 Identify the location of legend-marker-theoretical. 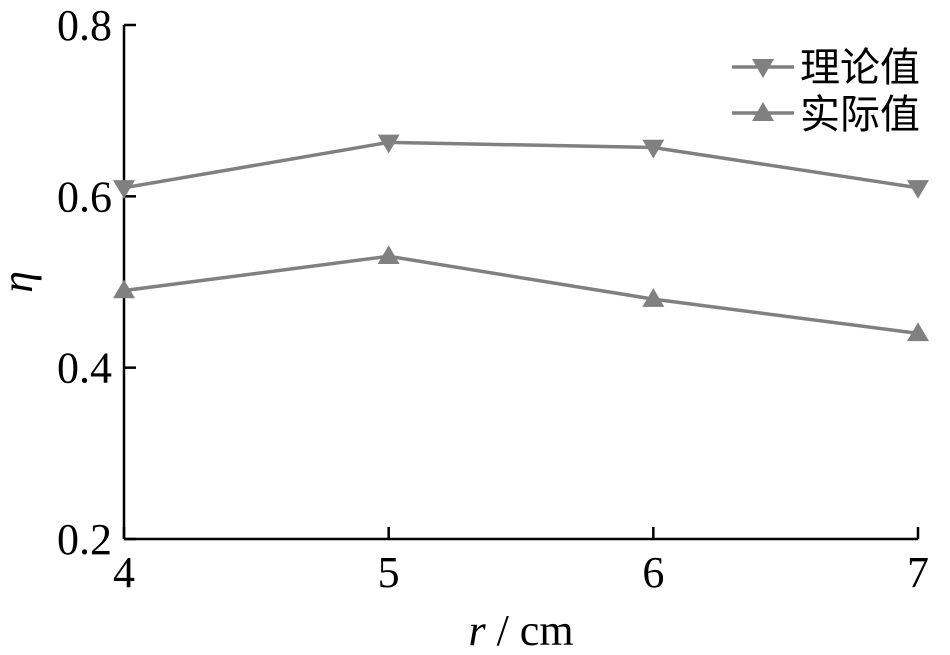
(763, 68).